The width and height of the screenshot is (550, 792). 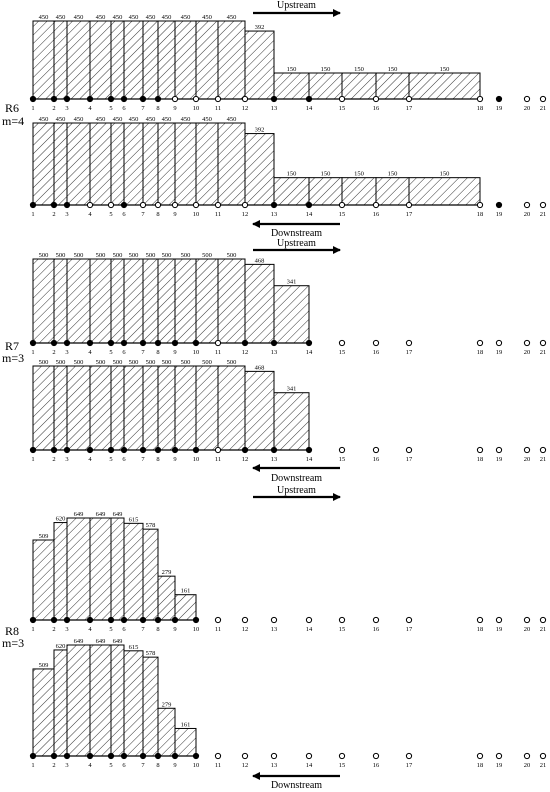 I want to click on node-number: 4, so click(x=90, y=459).